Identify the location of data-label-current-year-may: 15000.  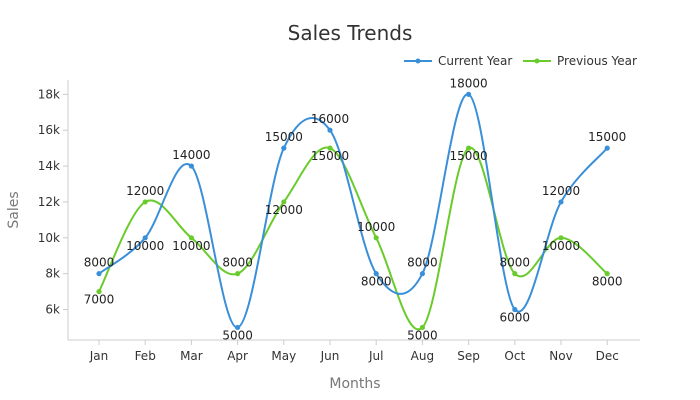
(284, 137).